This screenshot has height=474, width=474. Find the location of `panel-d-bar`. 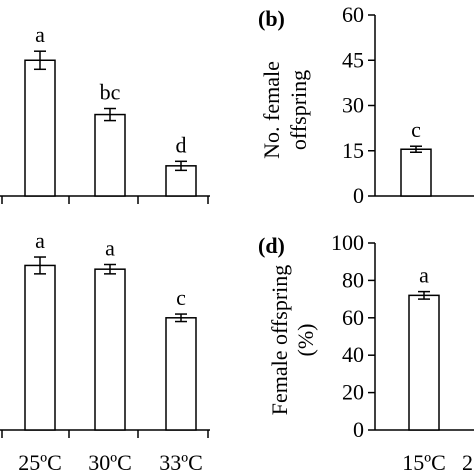

panel-d-bar is located at coordinates (424, 362).